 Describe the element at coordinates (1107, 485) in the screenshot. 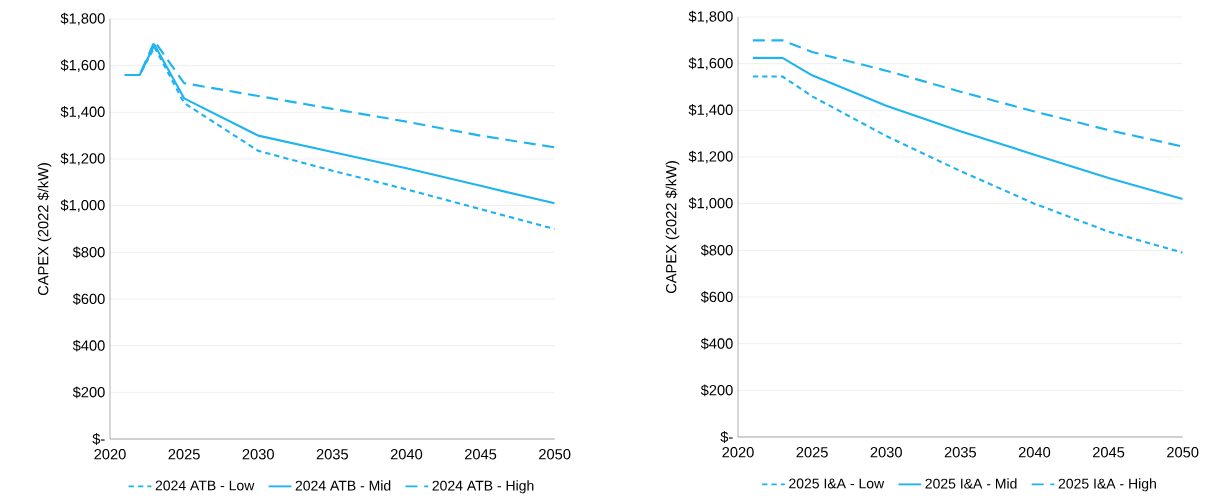

I see `legend-label: 2025 I&A - High` at that location.